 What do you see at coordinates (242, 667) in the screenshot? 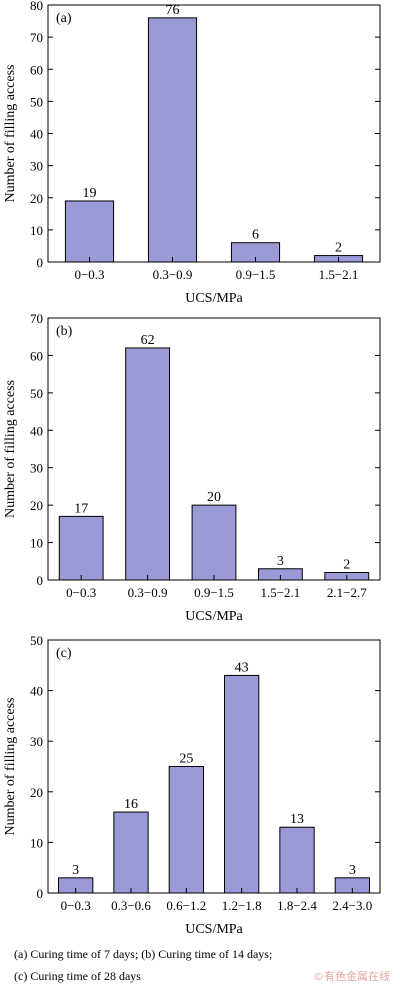
I see `bar-value-label: 43` at bounding box center [242, 667].